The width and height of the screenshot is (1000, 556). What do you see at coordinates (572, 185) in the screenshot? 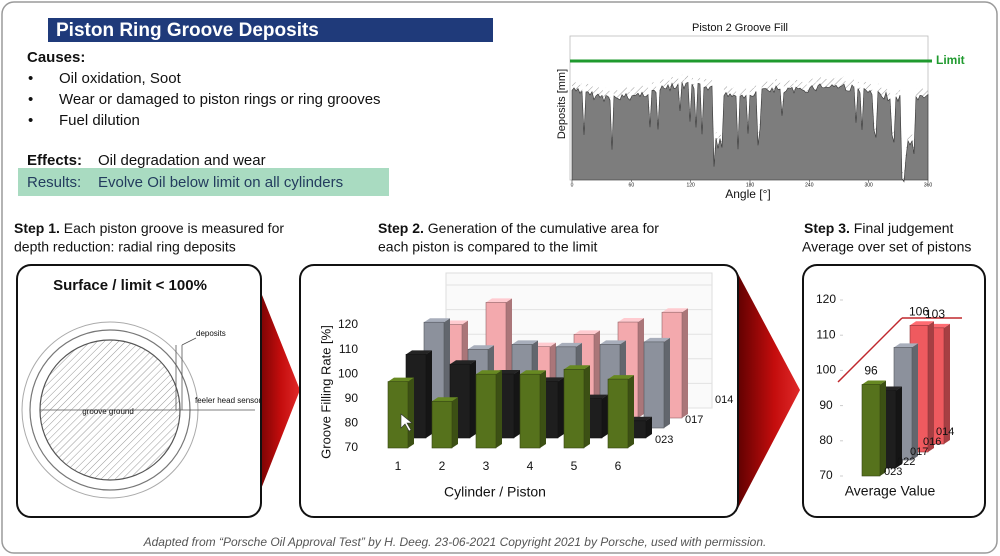
I see `x-tick-label: 0` at bounding box center [572, 185].